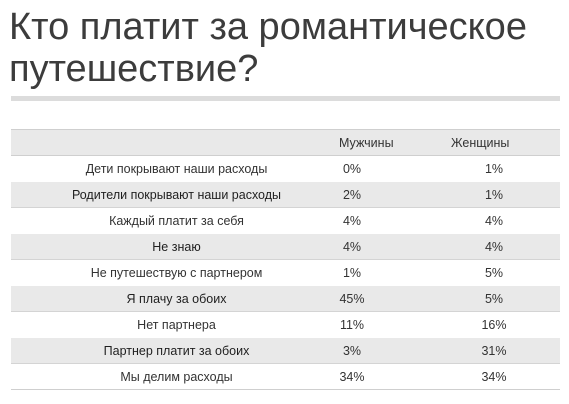 The image size is (569, 404). What do you see at coordinates (480, 142) in the screenshot?
I see `header-women: Женщины` at bounding box center [480, 142].